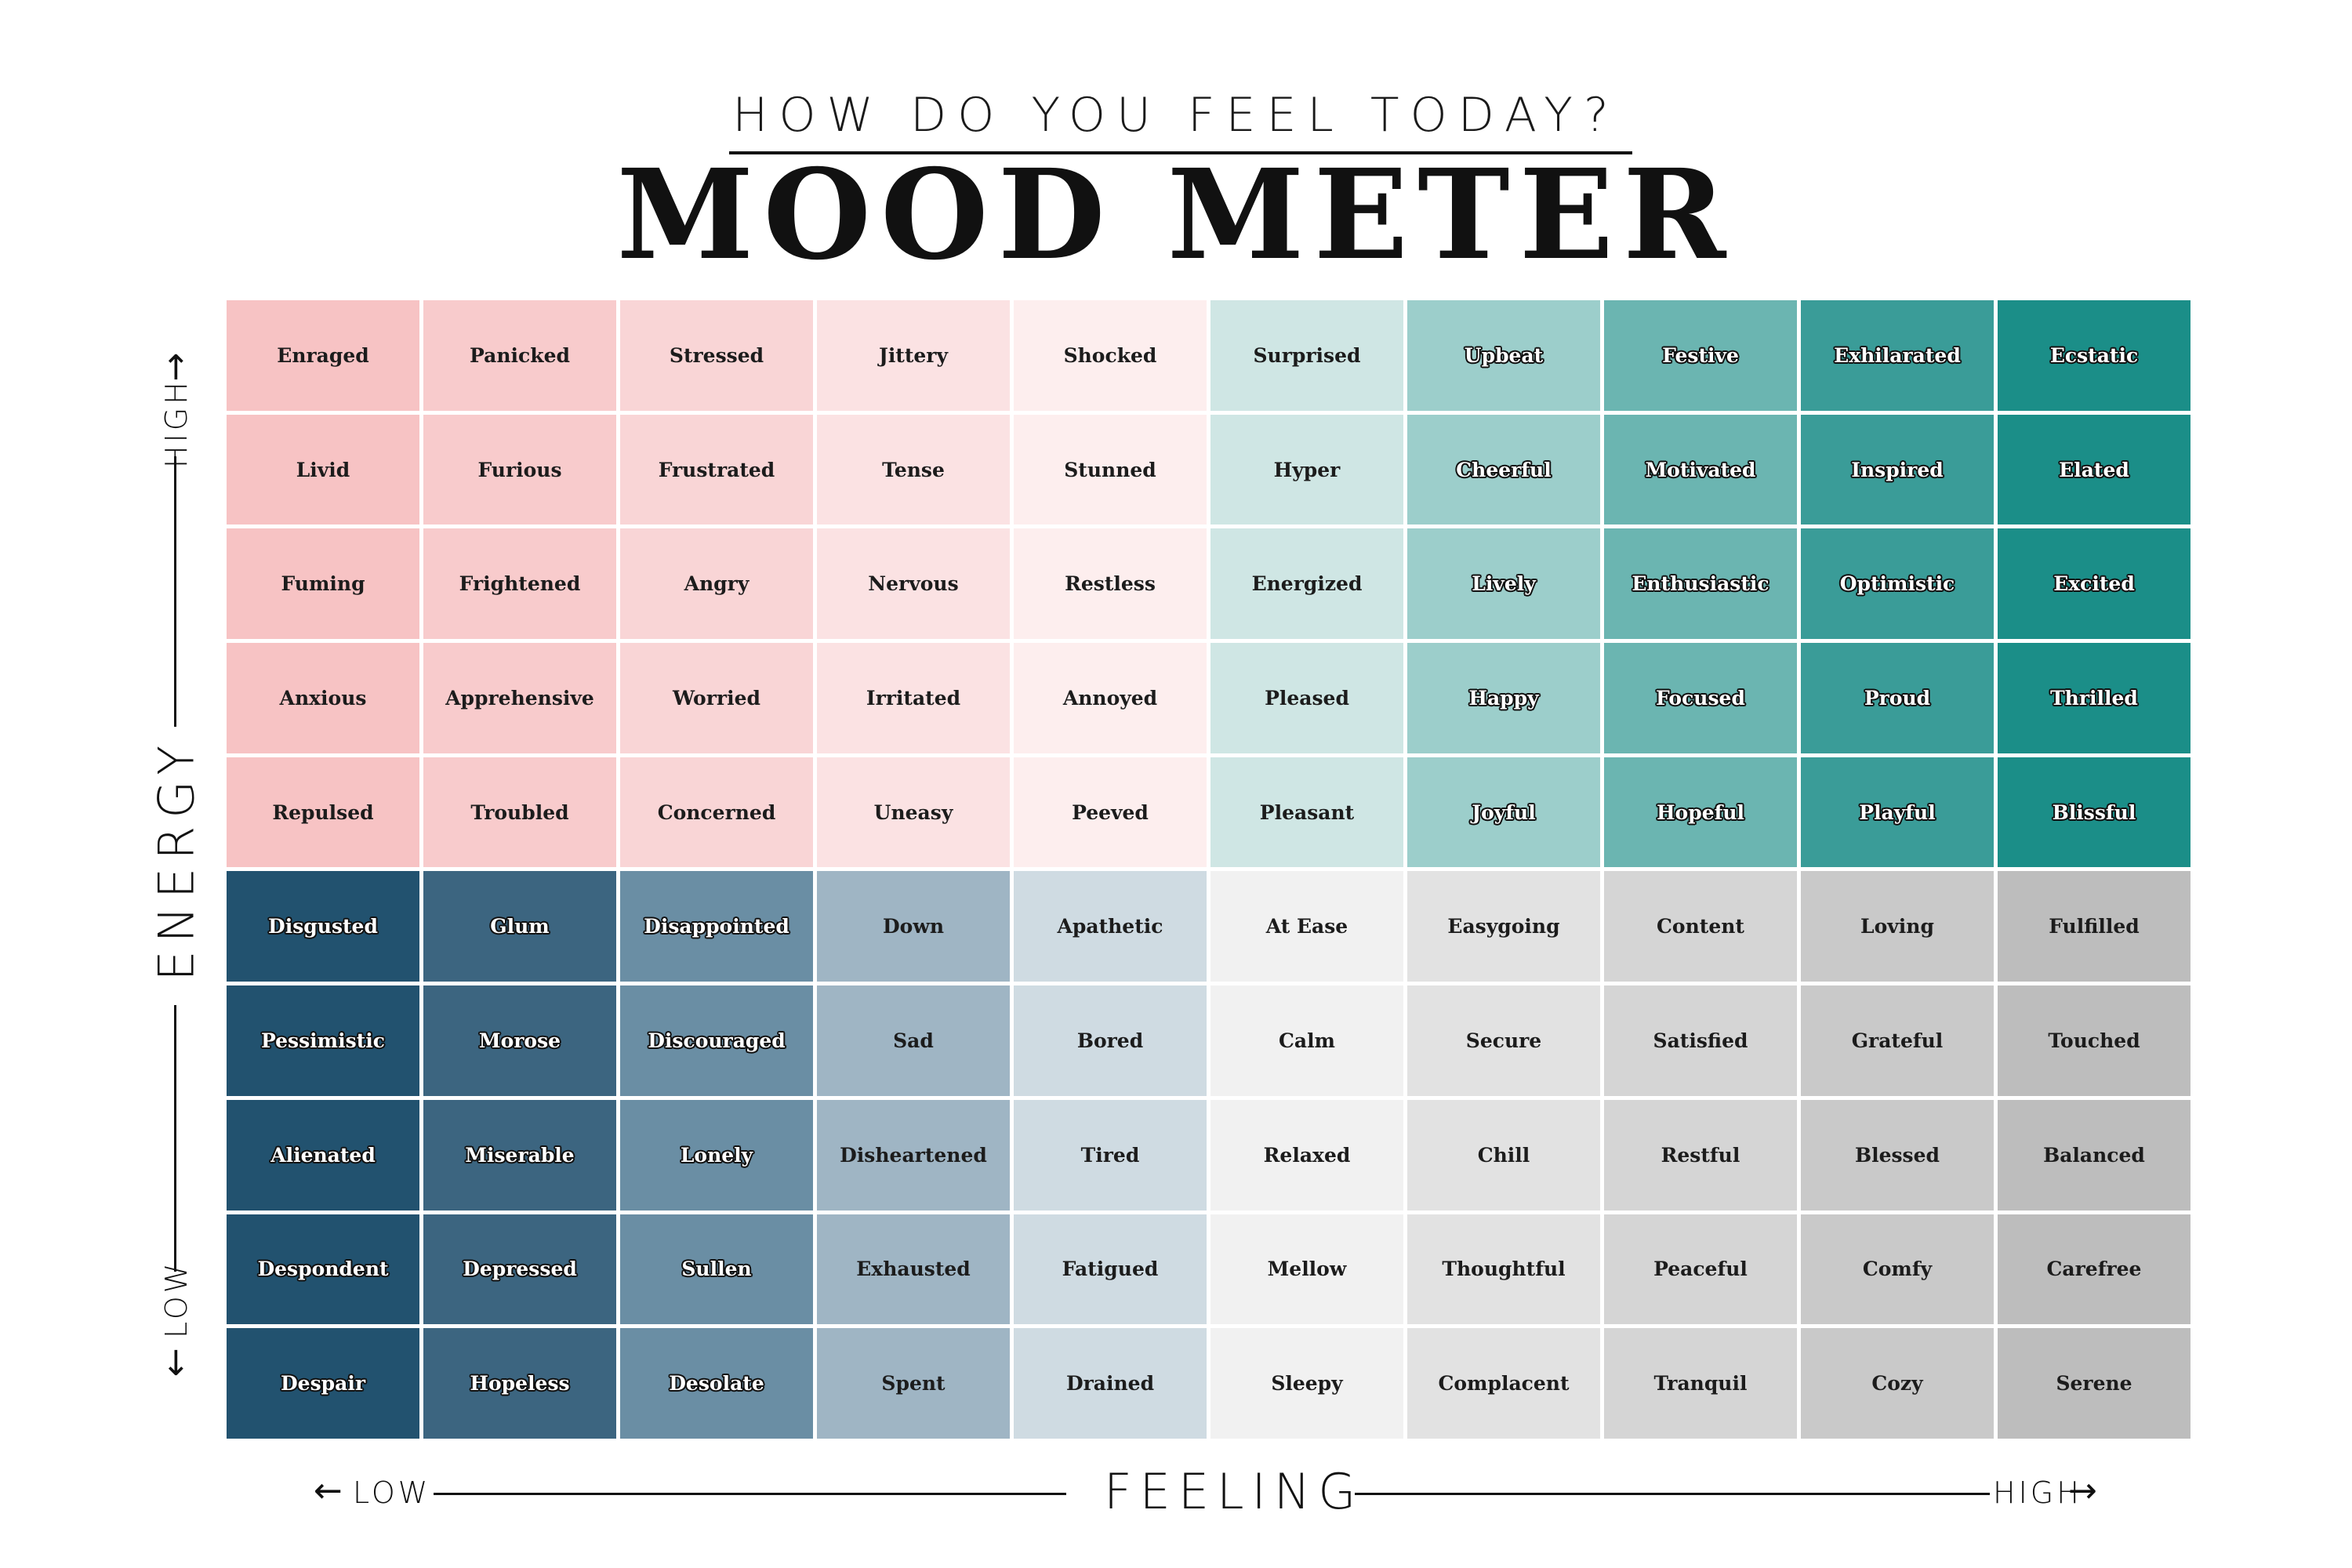 The image size is (2352, 1568). I want to click on mood-cell: Focused, so click(1700, 698).